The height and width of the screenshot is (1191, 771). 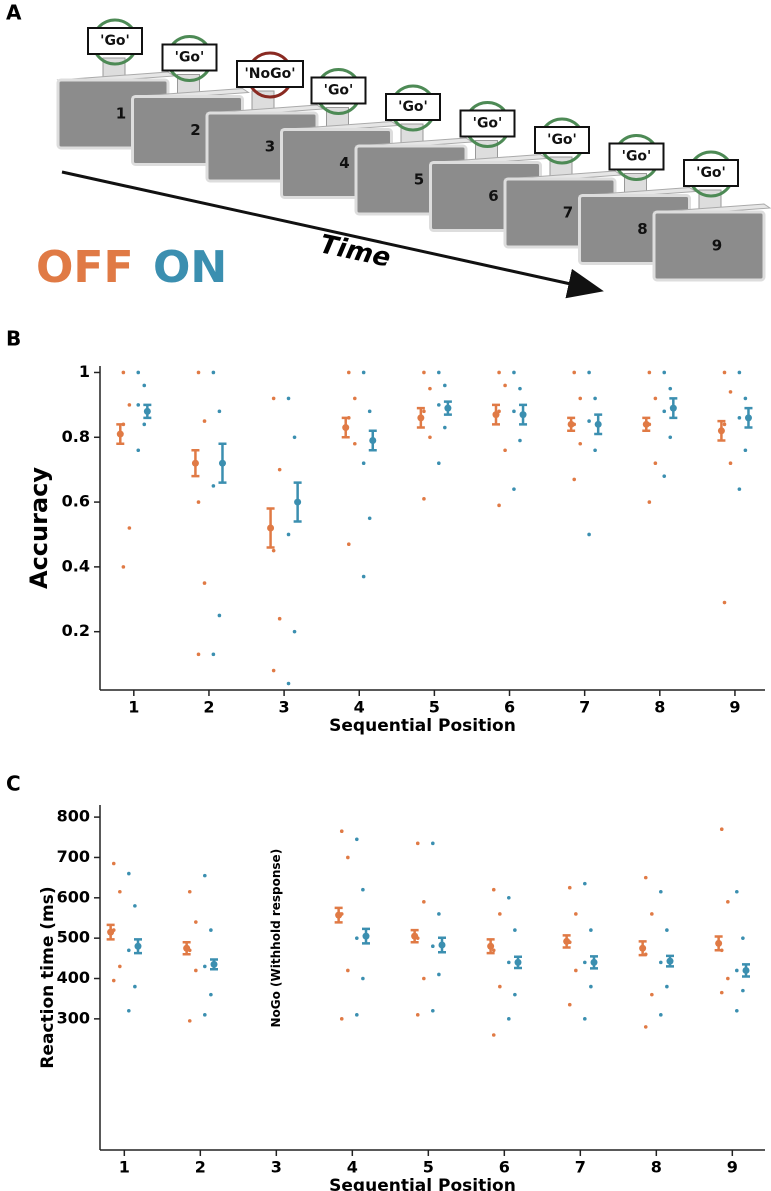 I want to click on cue-text: 'NoGo', so click(x=269, y=74).